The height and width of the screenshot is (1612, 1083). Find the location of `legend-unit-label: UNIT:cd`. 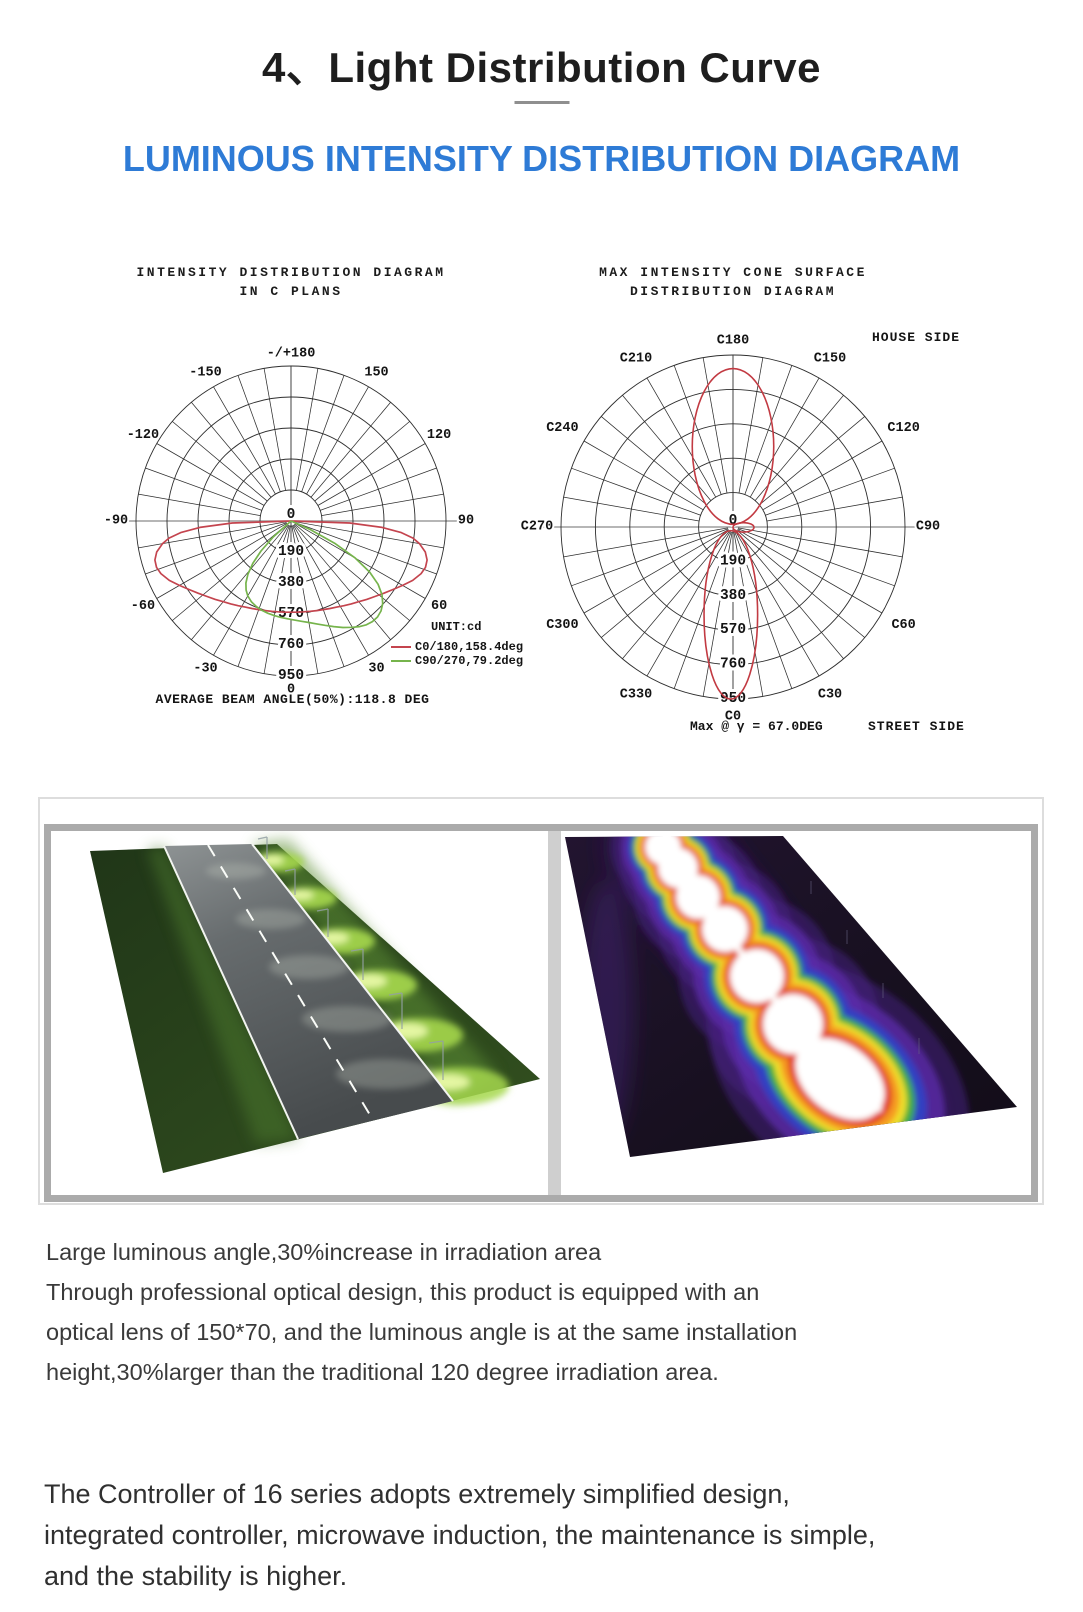

legend-unit-label: UNIT:cd is located at coordinates (456, 627).